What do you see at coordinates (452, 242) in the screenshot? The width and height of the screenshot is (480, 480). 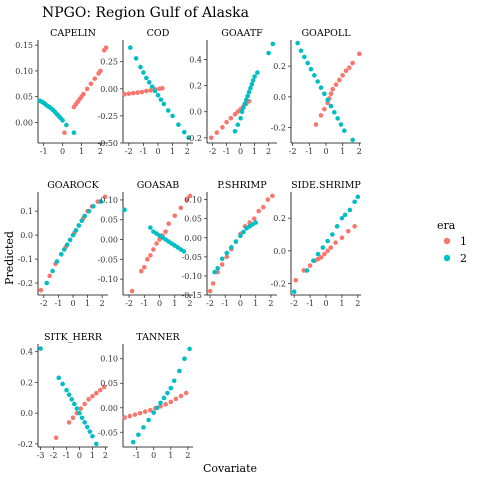 I see `legend: era 1 2` at bounding box center [452, 242].